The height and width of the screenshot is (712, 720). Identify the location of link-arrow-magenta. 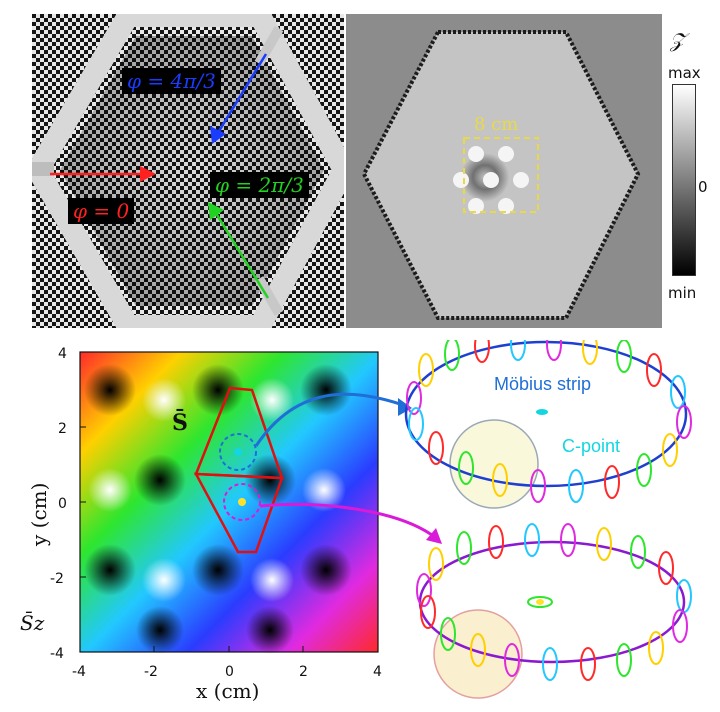
(348, 521).